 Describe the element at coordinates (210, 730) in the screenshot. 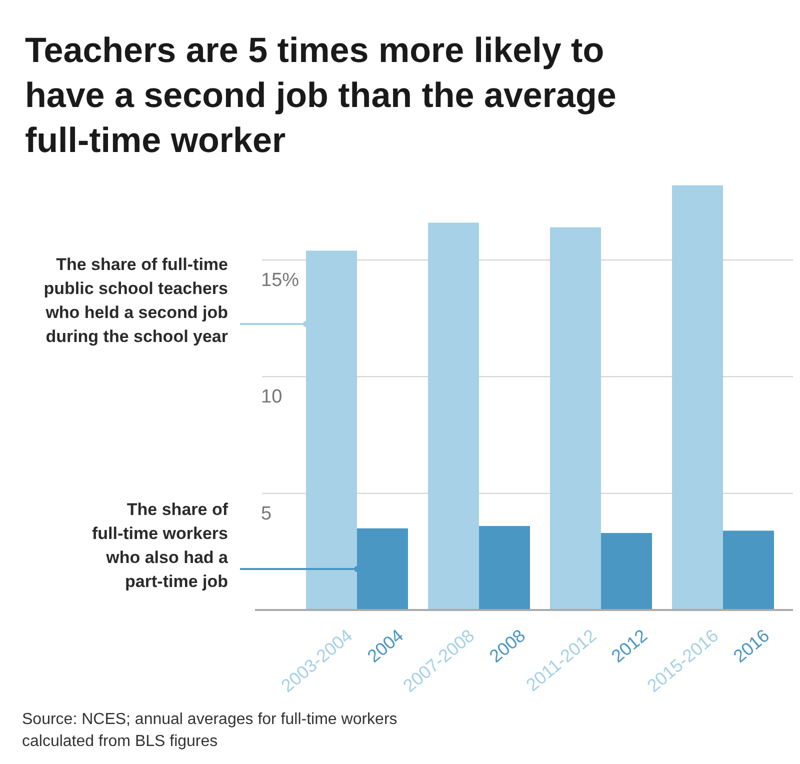

I see `source-note: Source: NCES; annual averages for full-time workers calculated from BLS figures` at that location.